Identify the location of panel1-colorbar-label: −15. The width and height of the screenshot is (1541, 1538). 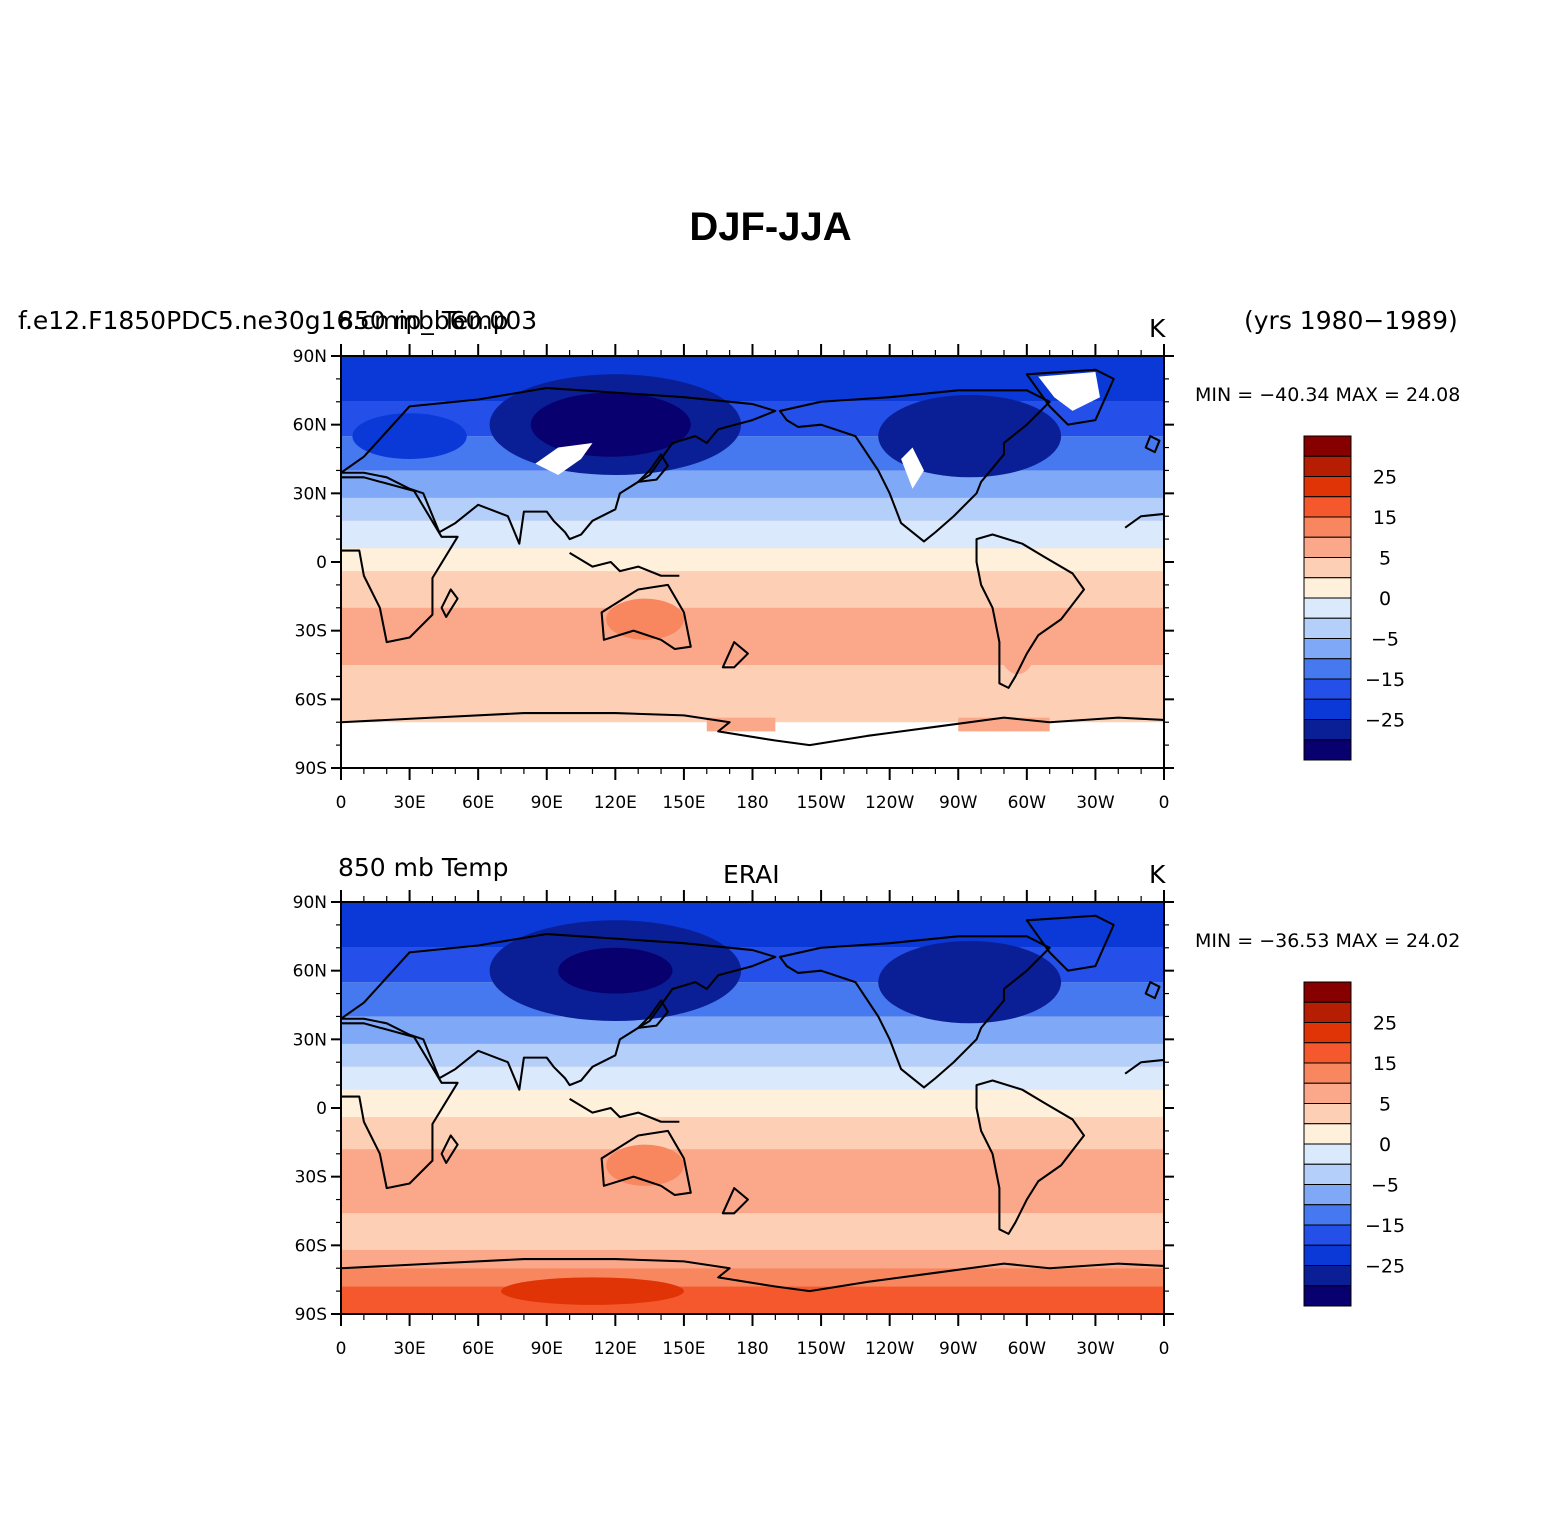
(1385, 680).